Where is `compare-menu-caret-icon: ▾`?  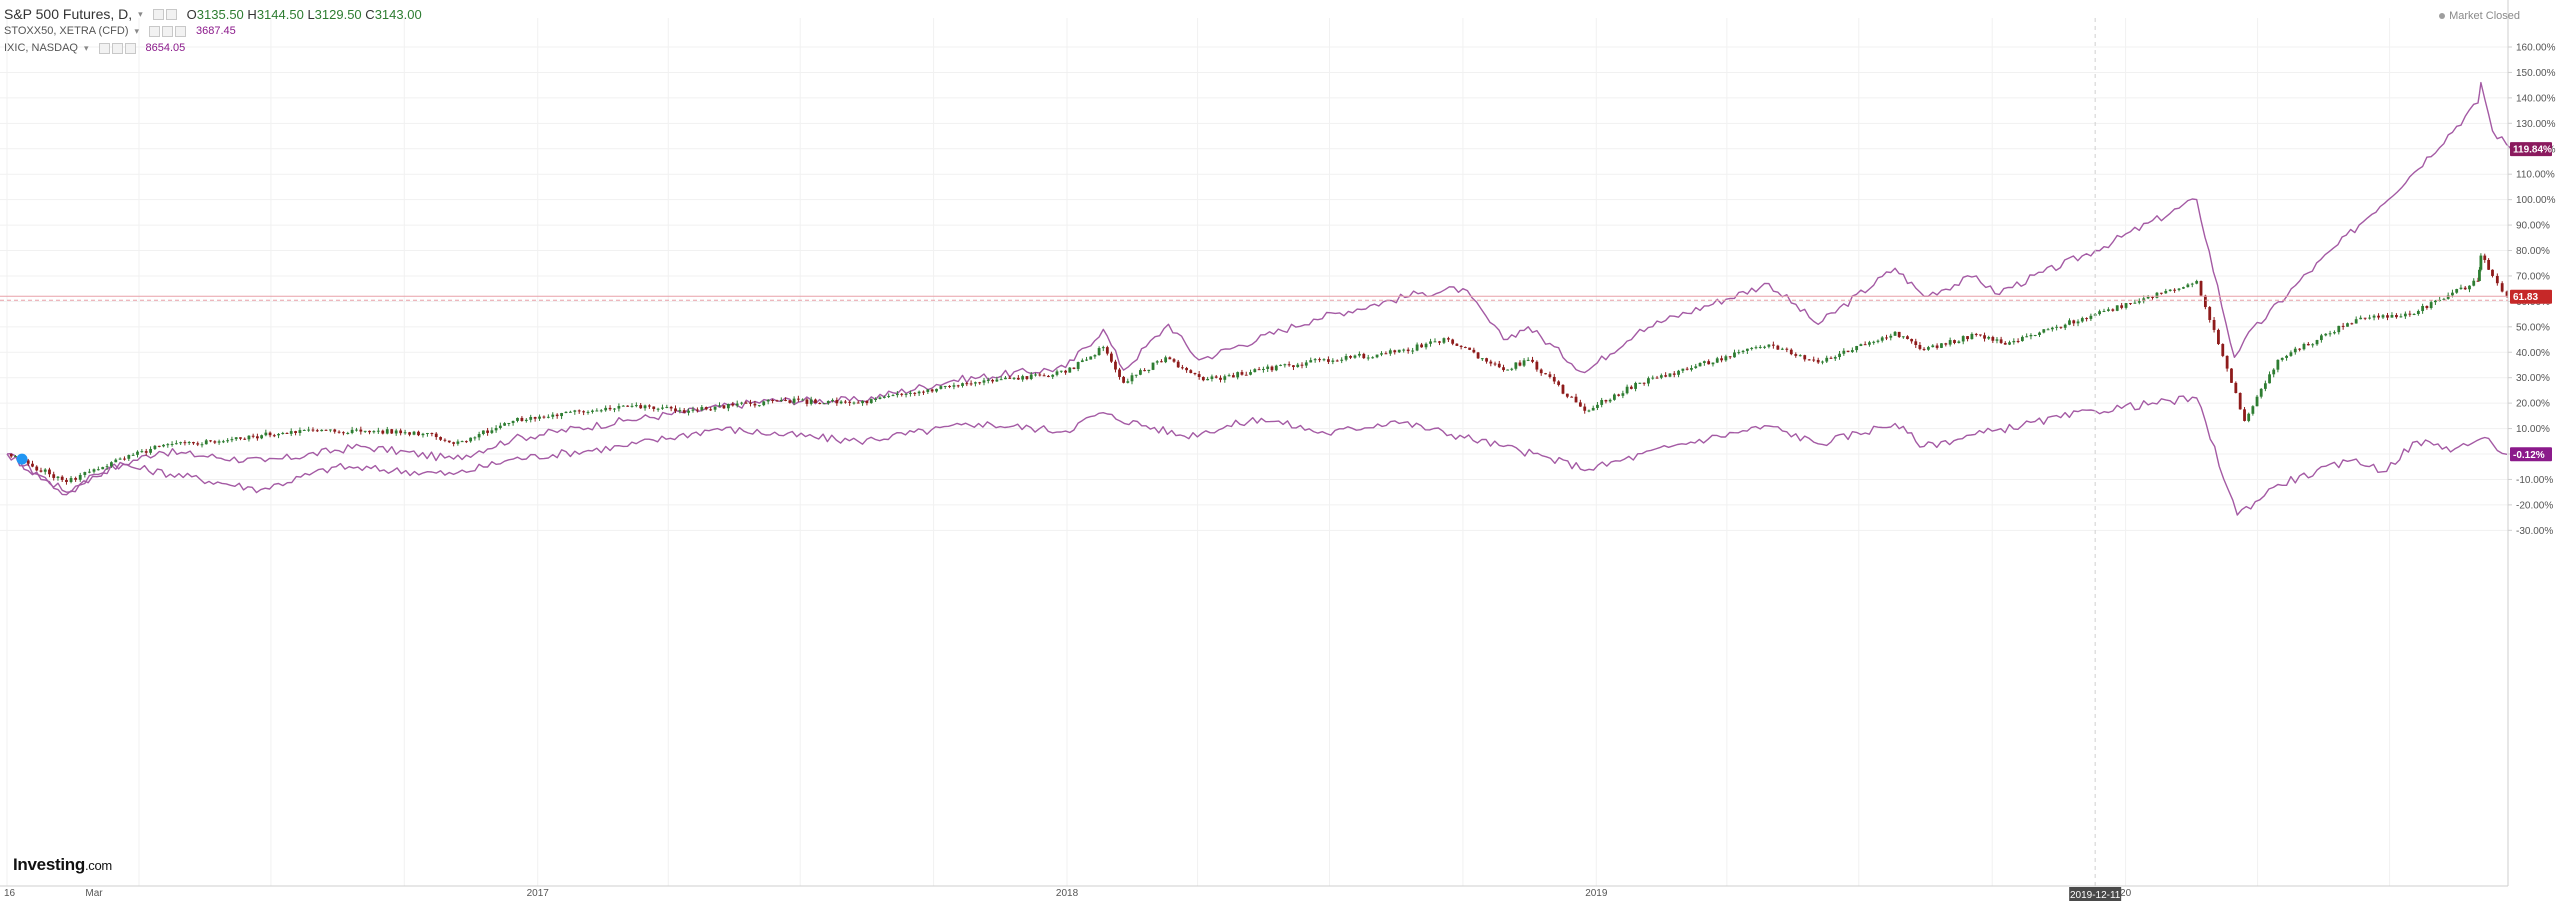 compare-menu-caret-icon: ▾ is located at coordinates (137, 31).